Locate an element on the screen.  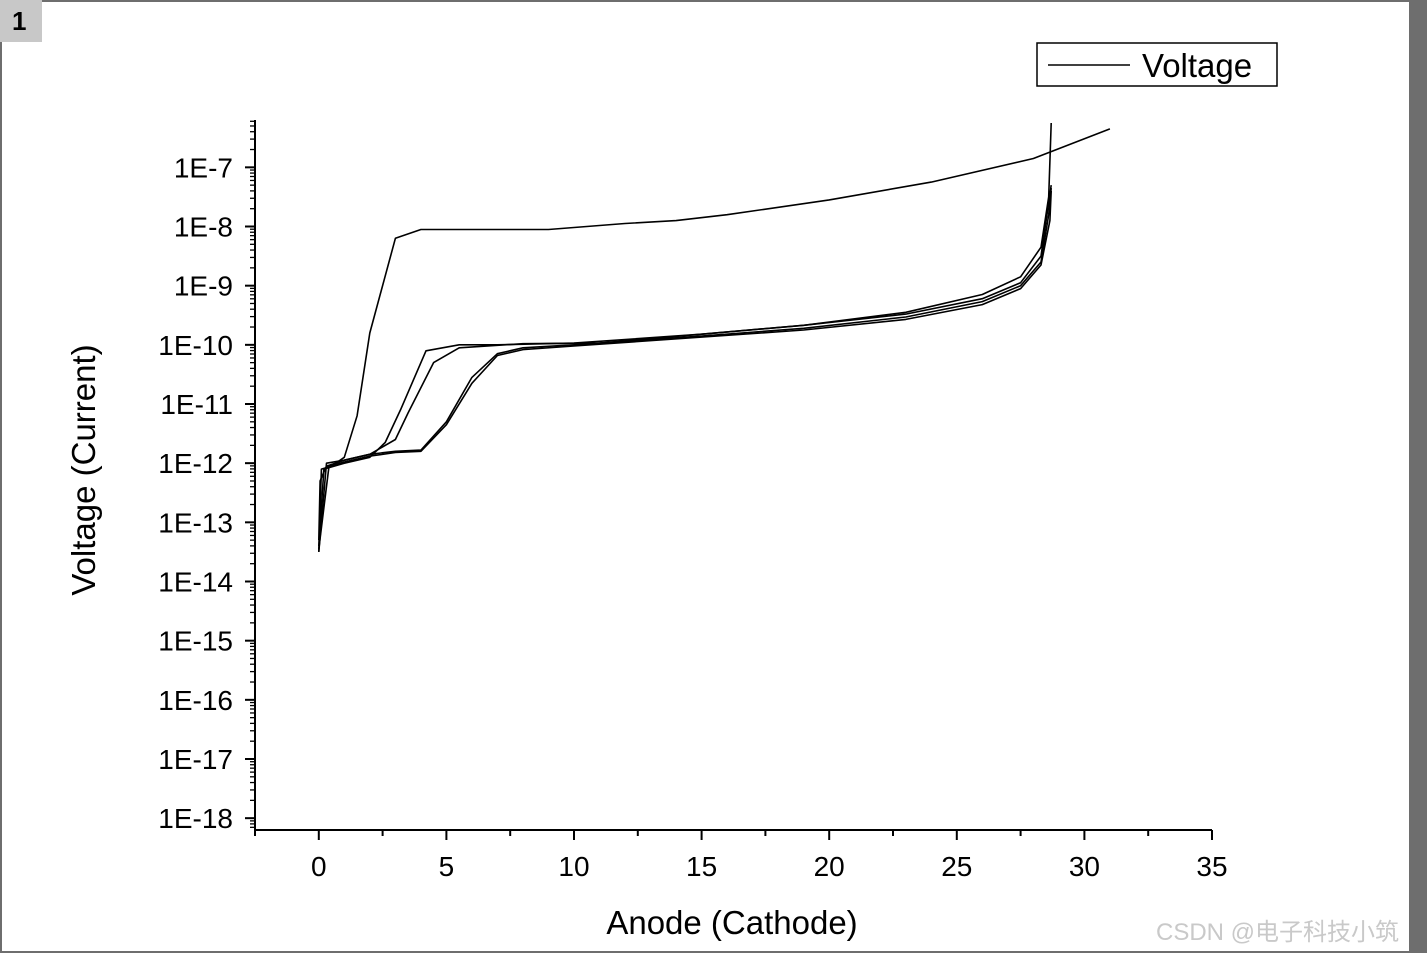
y-axis-label: Voltage (Current) is located at coordinates (83, 469).